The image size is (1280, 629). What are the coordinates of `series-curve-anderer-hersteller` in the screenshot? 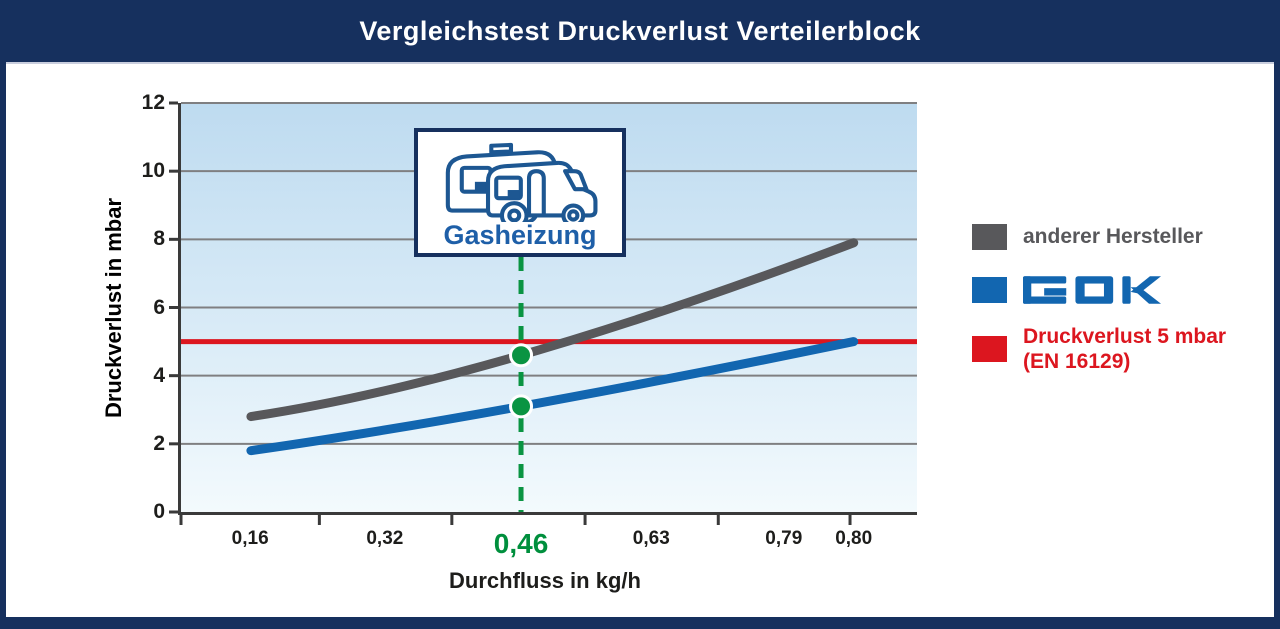 It's located at (552, 330).